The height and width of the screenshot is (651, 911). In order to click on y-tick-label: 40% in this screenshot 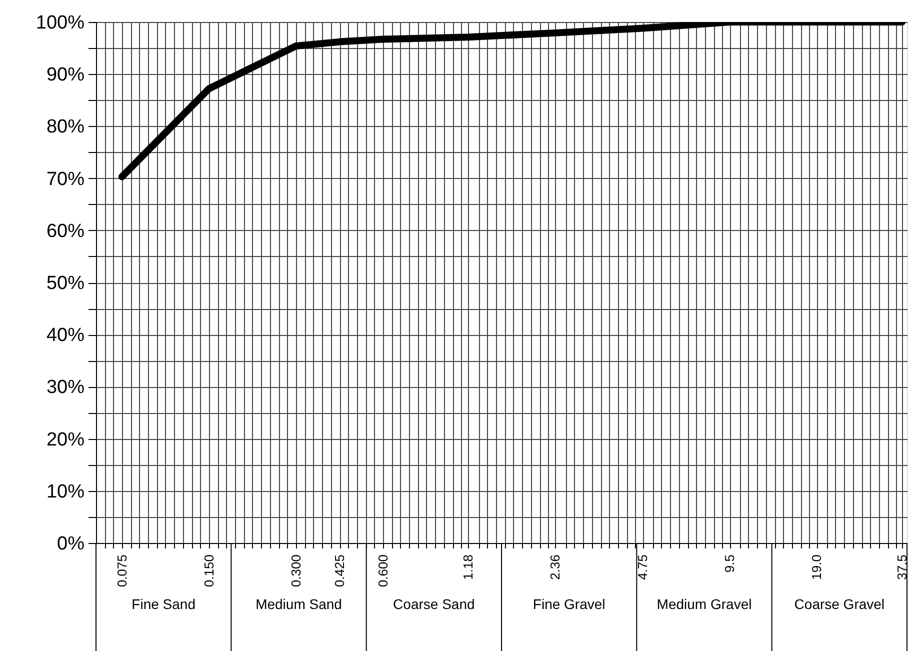, I will do `click(65, 335)`.